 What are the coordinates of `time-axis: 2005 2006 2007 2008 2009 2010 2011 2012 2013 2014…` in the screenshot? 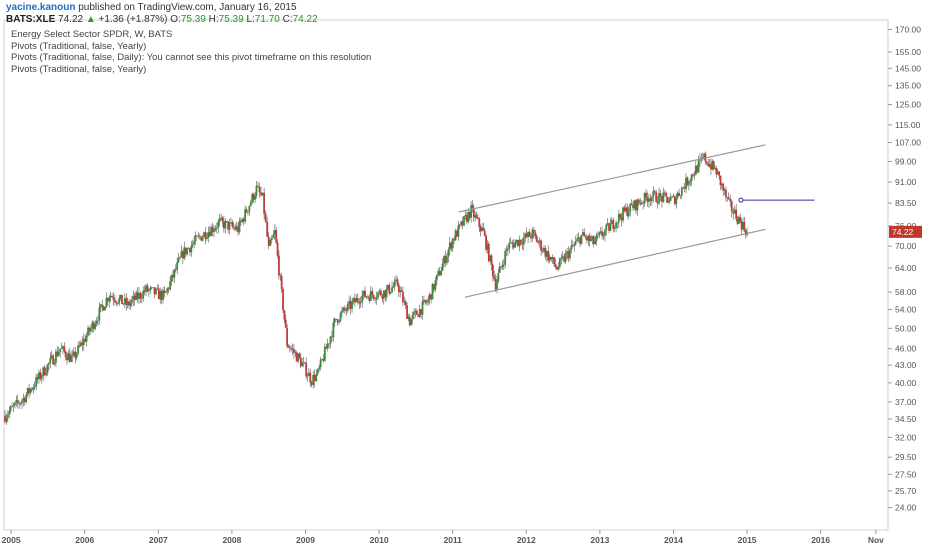 It's located at (443, 537).